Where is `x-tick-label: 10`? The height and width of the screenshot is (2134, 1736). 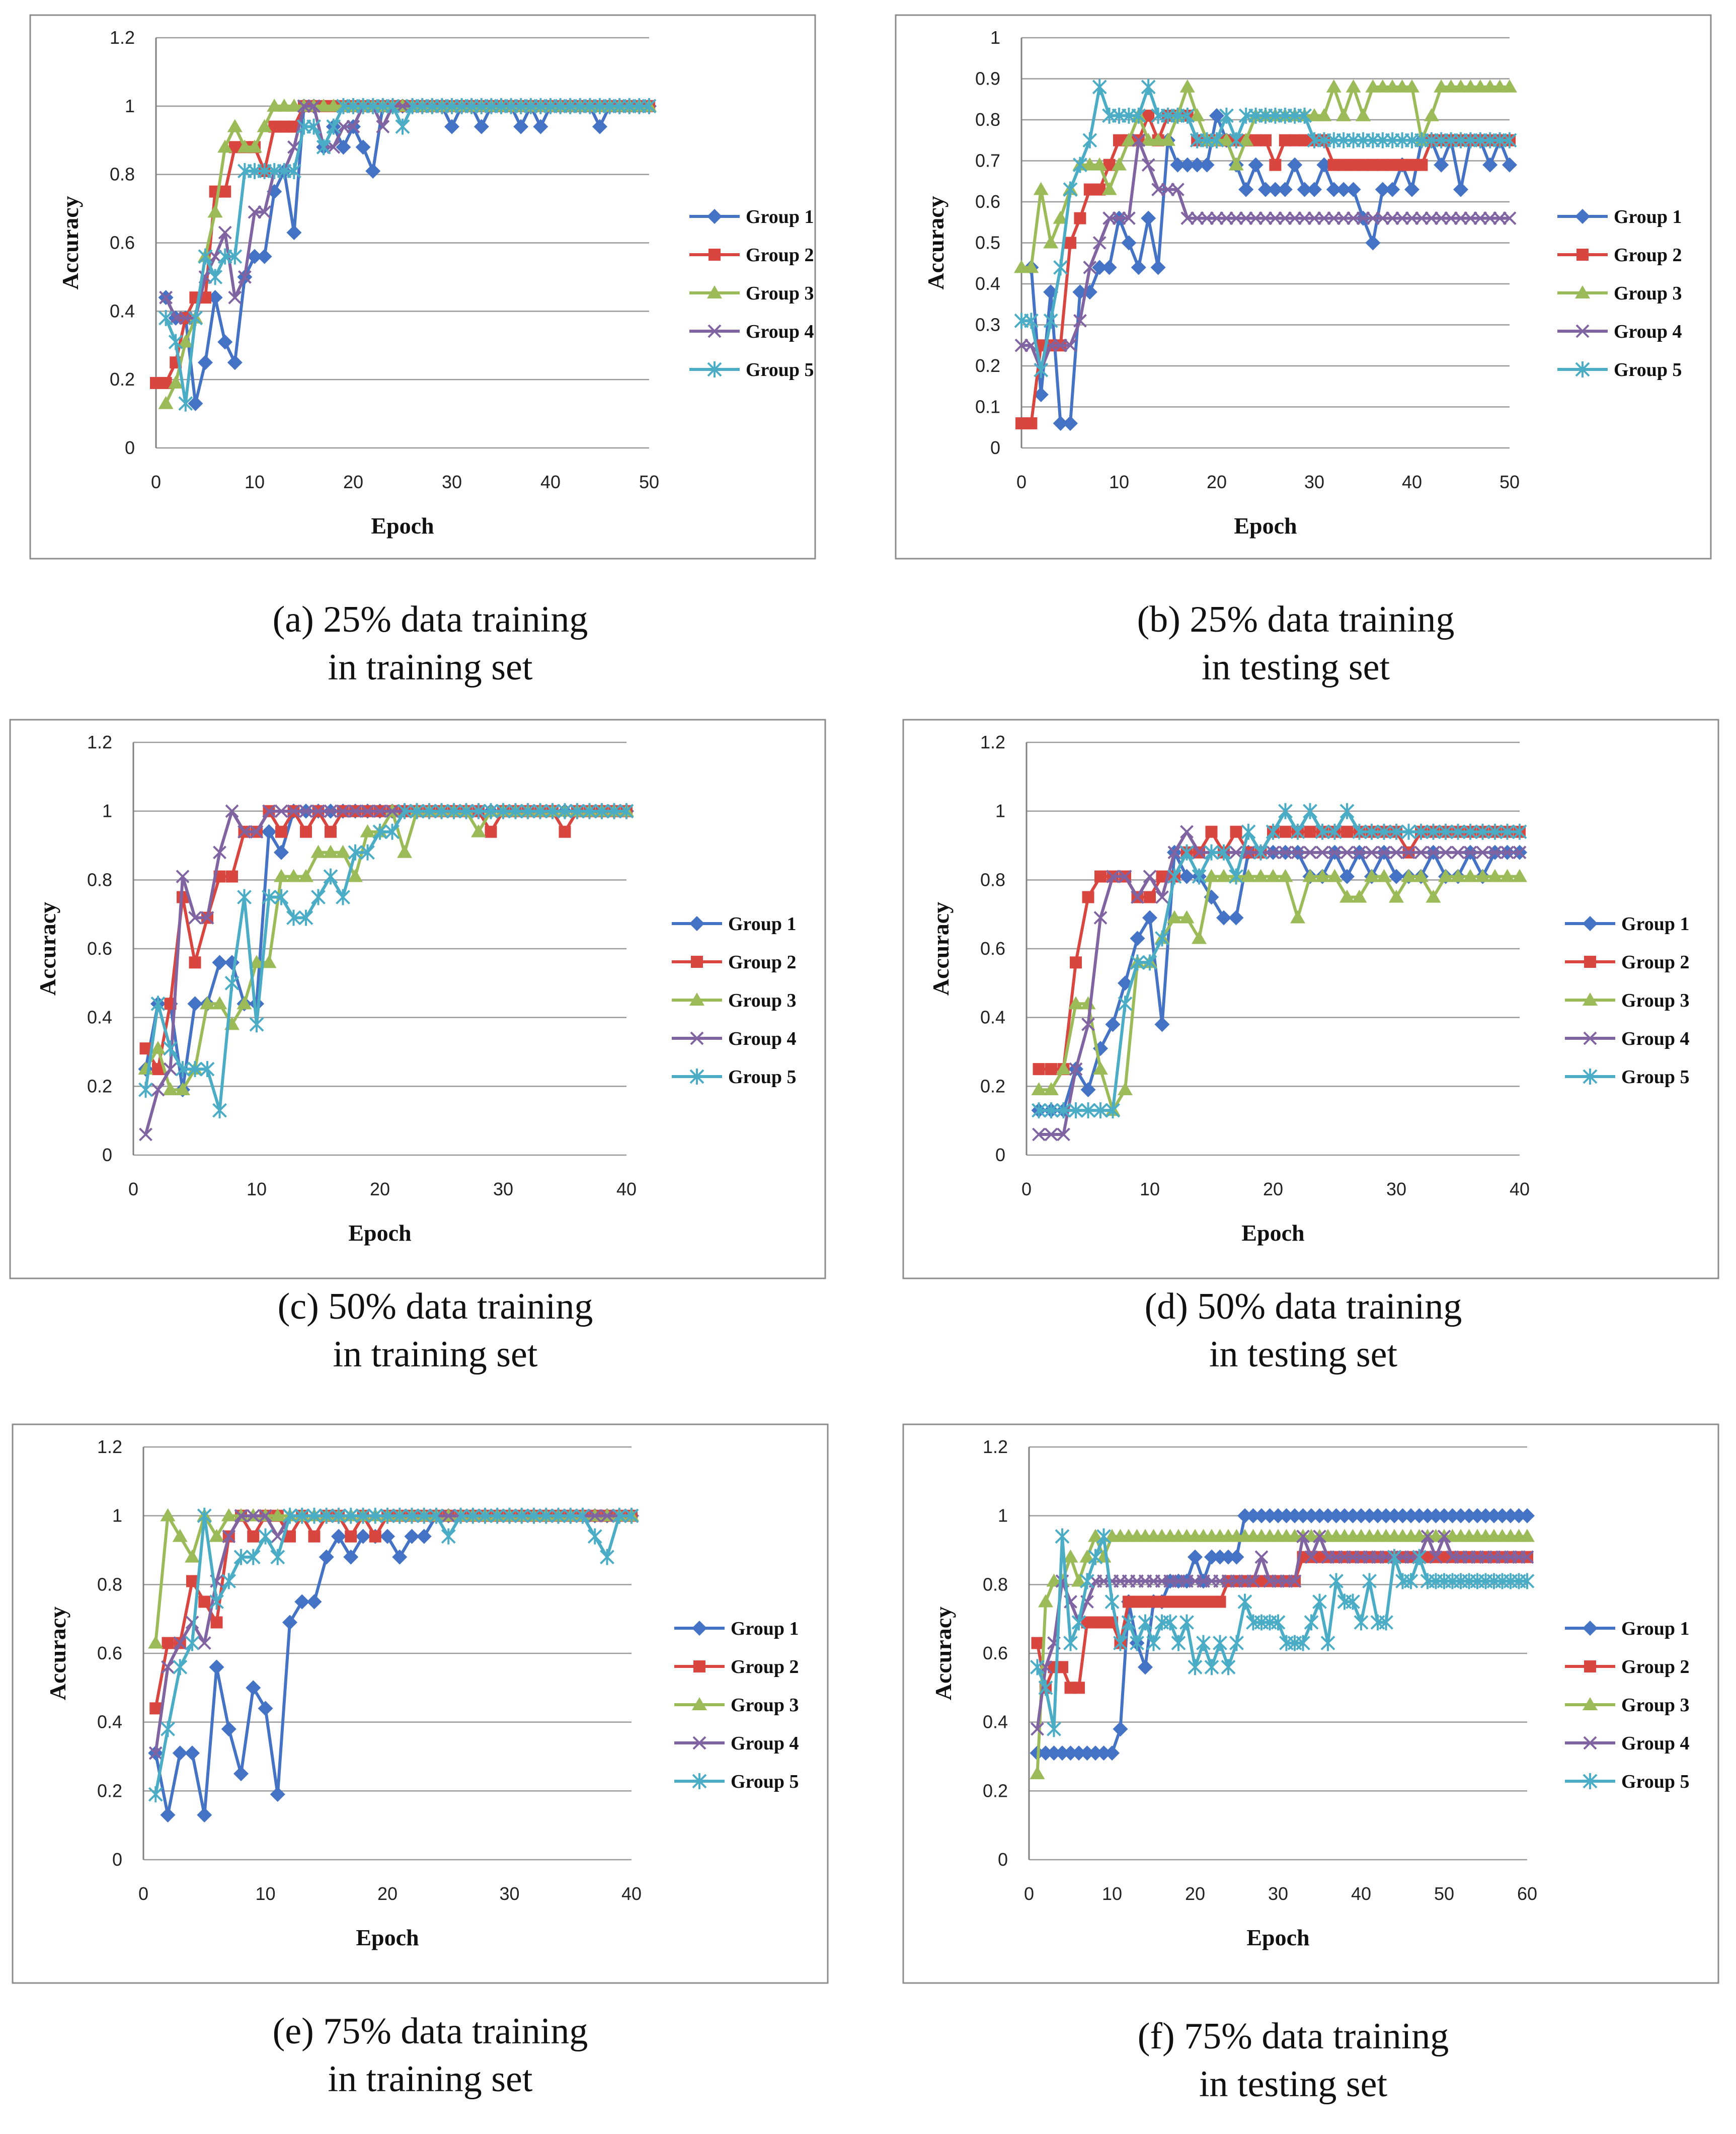 x-tick-label: 10 is located at coordinates (255, 482).